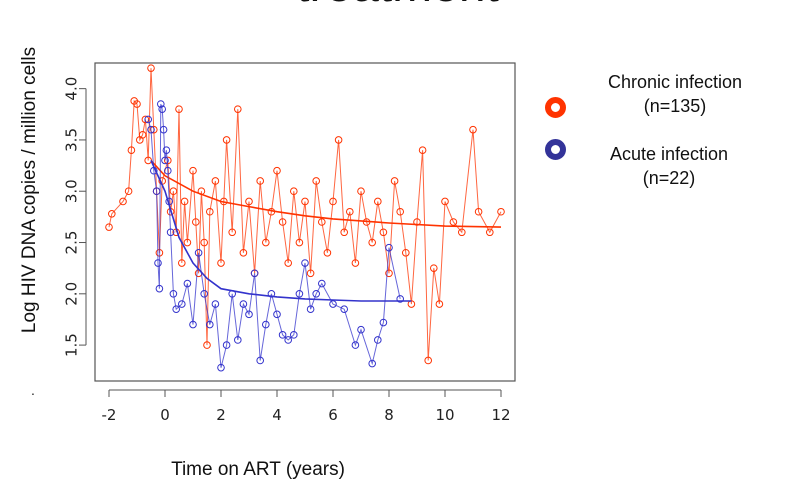 The height and width of the screenshot is (481, 795). Describe the element at coordinates (444, 415) in the screenshot. I see `x-tick-label: 10` at that location.